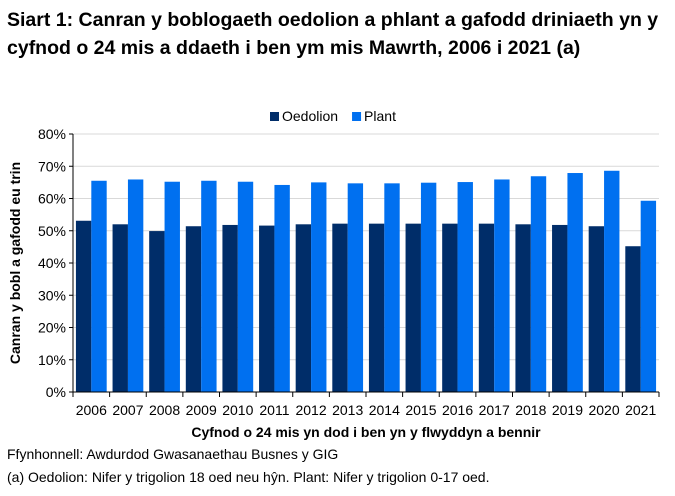 The width and height of the screenshot is (675, 496). Describe the element at coordinates (413, 307) in the screenshot. I see `bar-oedolion-2015` at that location.